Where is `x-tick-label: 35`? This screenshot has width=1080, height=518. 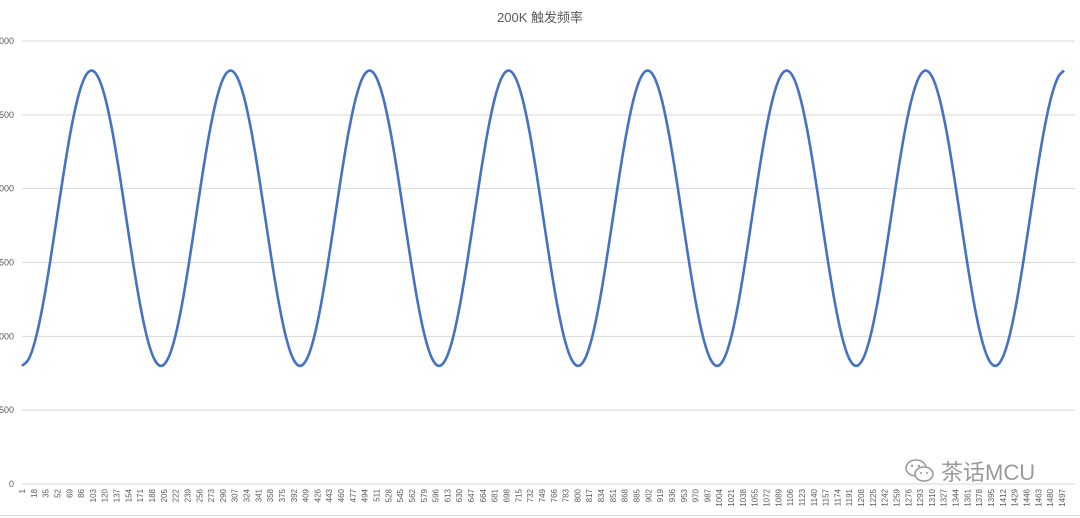
x-tick-label: 35 is located at coordinates (46, 492).